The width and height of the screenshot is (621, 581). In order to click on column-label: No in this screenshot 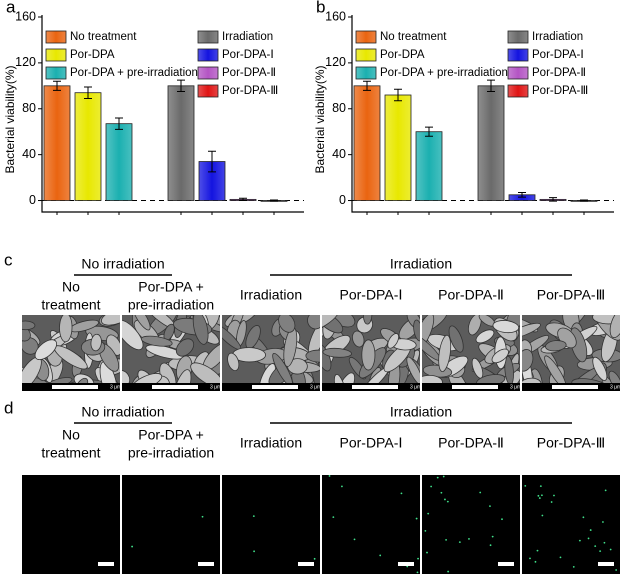, I will do `click(71, 435)`.